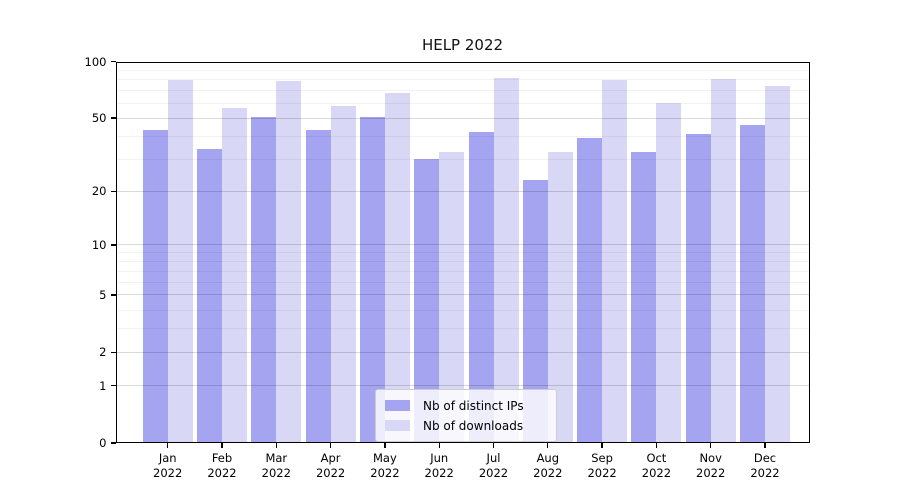  What do you see at coordinates (276, 445) in the screenshot?
I see `x-tick-mark-mar` at bounding box center [276, 445].